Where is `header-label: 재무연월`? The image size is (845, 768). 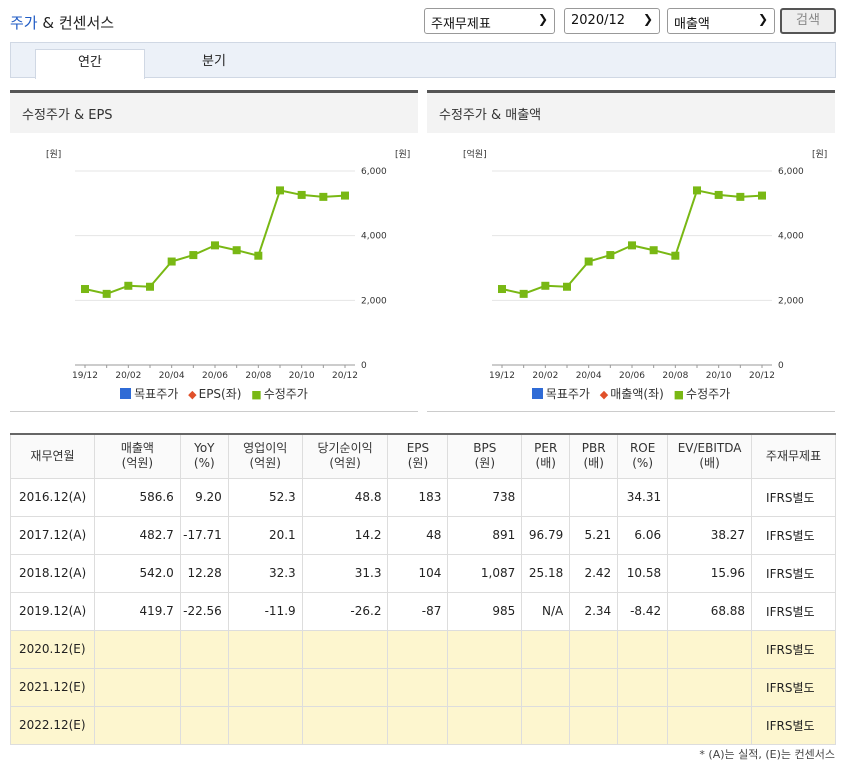
header-label: 재무연월 is located at coordinates (52, 455).